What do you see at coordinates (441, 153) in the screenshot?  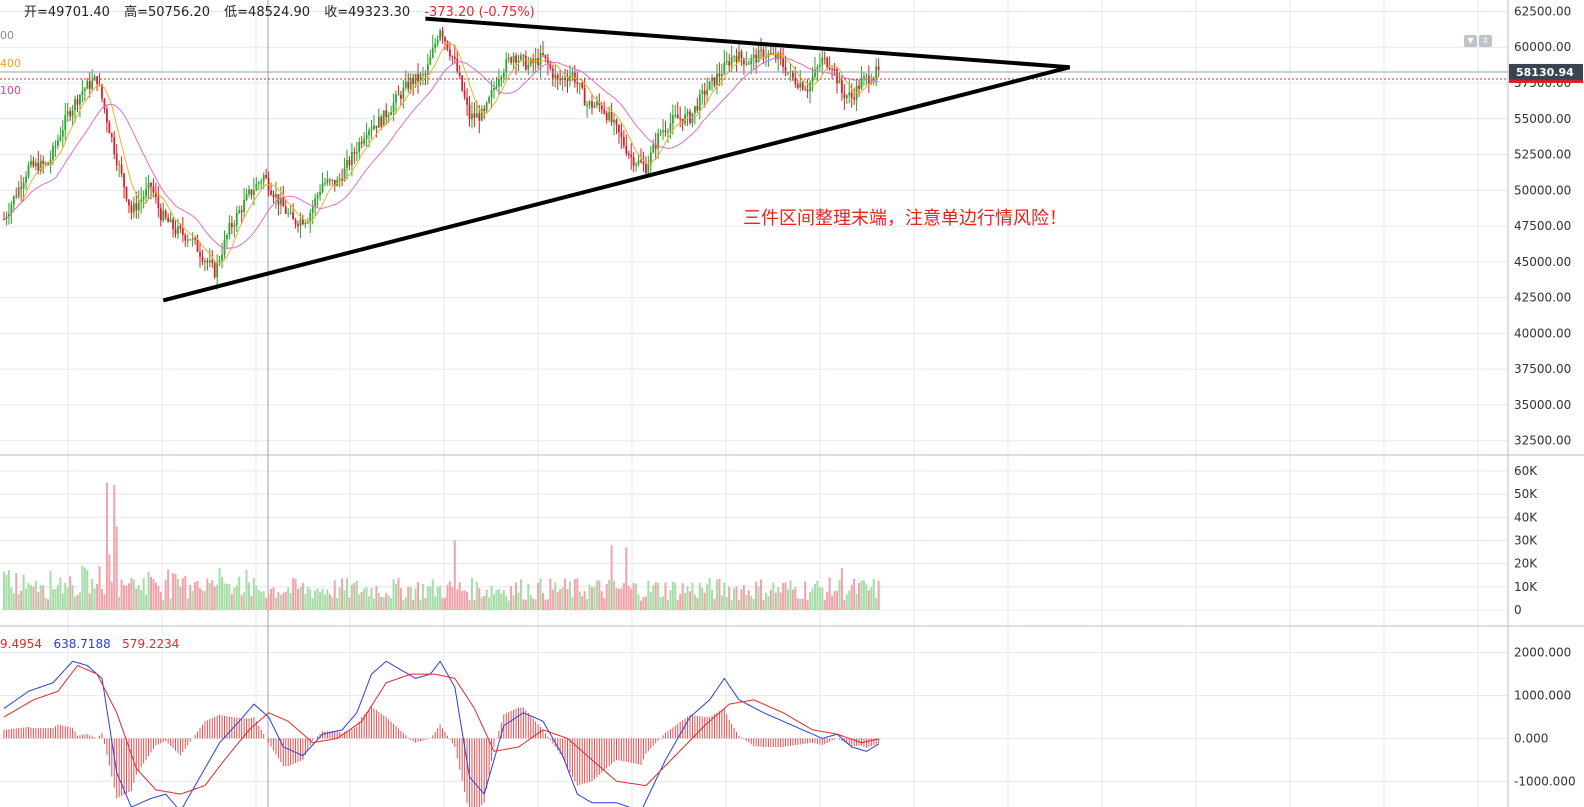 I see `ma-slow-line` at bounding box center [441, 153].